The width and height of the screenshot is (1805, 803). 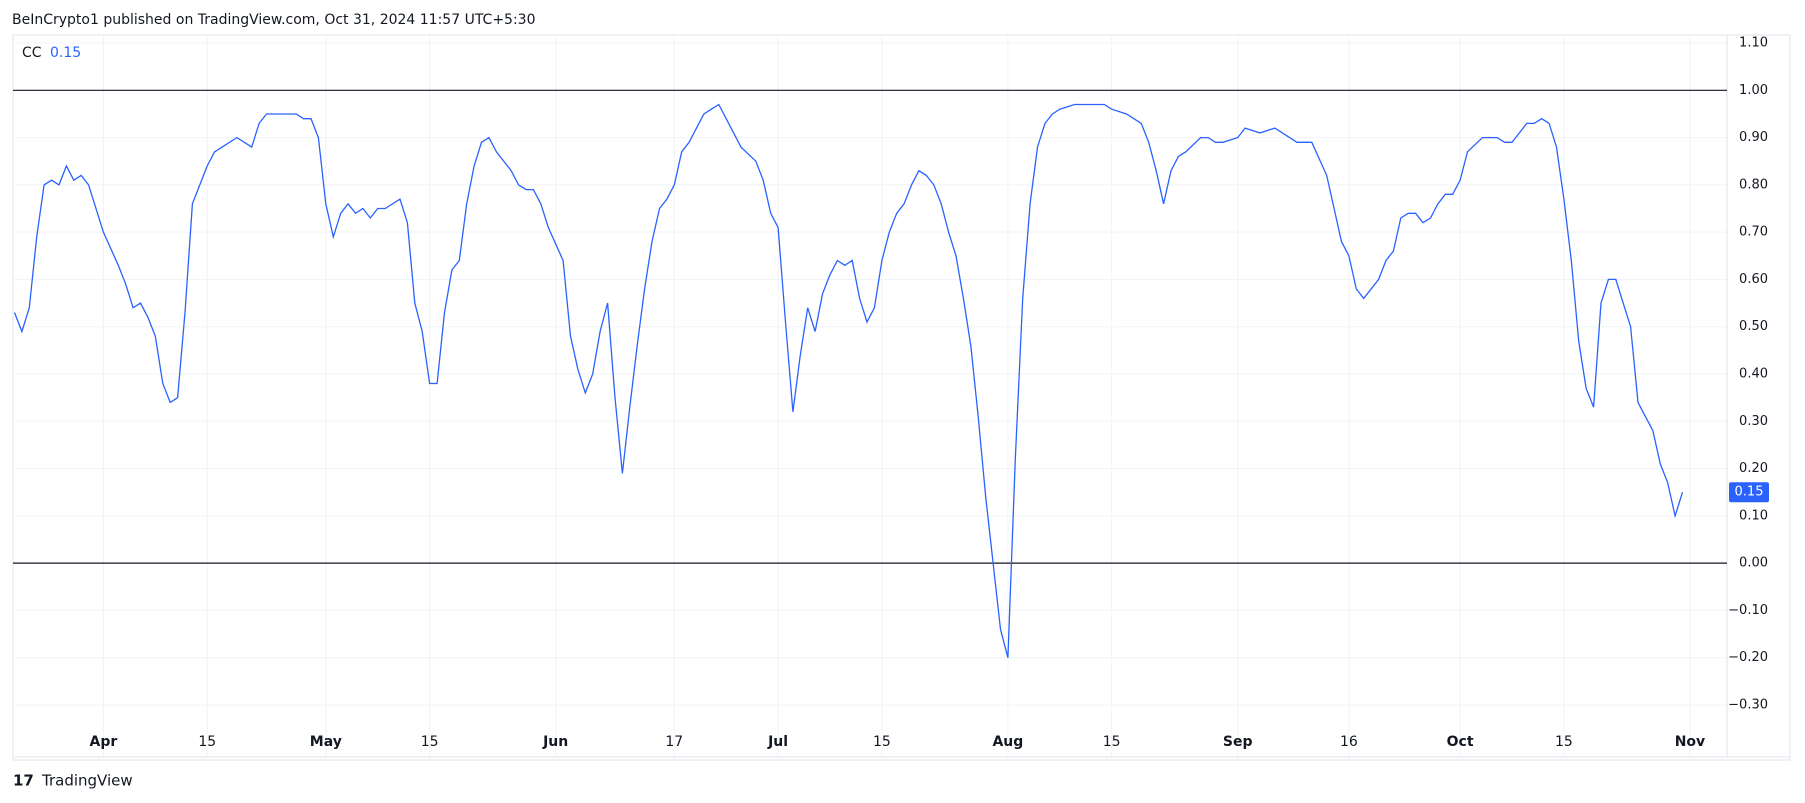 What do you see at coordinates (1753, 232) in the screenshot?
I see `y-tick-label: 0.70` at bounding box center [1753, 232].